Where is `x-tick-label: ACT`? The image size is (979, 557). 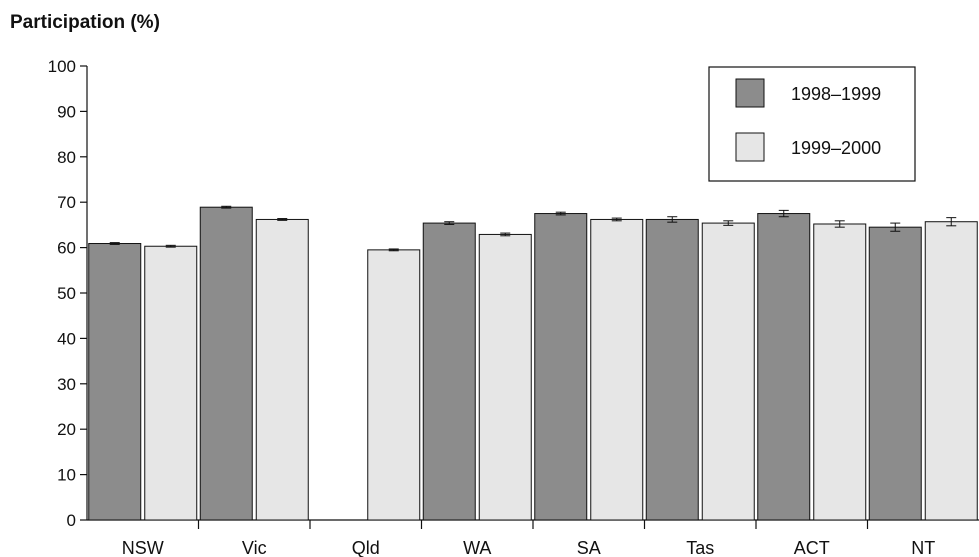 x-tick-label: ACT is located at coordinates (812, 547).